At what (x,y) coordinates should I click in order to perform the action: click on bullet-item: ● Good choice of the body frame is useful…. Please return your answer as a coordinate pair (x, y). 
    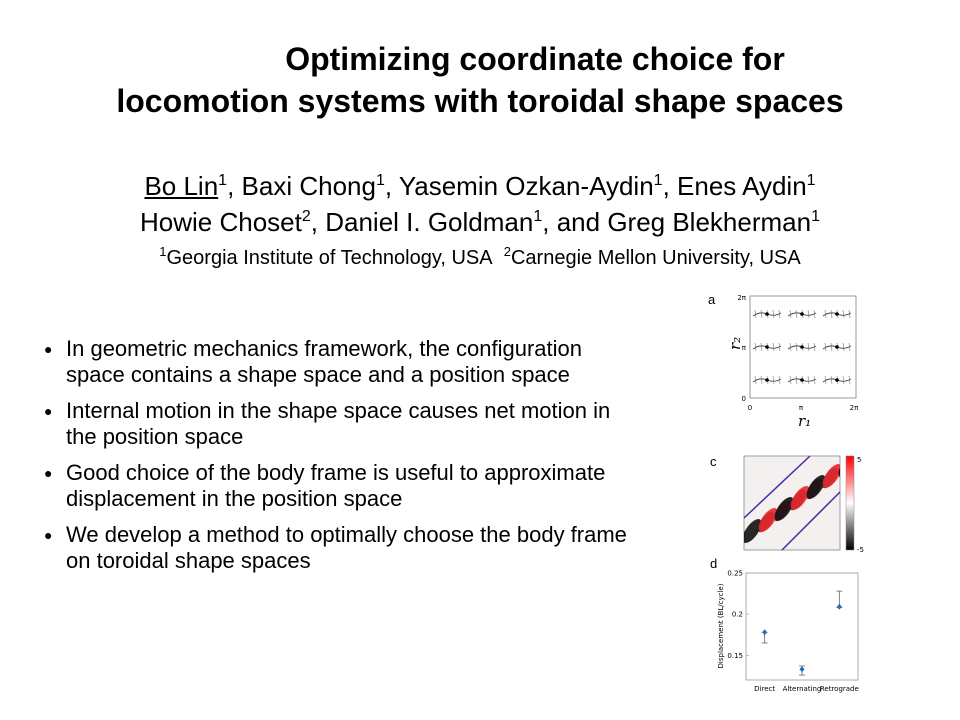
    Looking at the image, I should click on (335, 486).